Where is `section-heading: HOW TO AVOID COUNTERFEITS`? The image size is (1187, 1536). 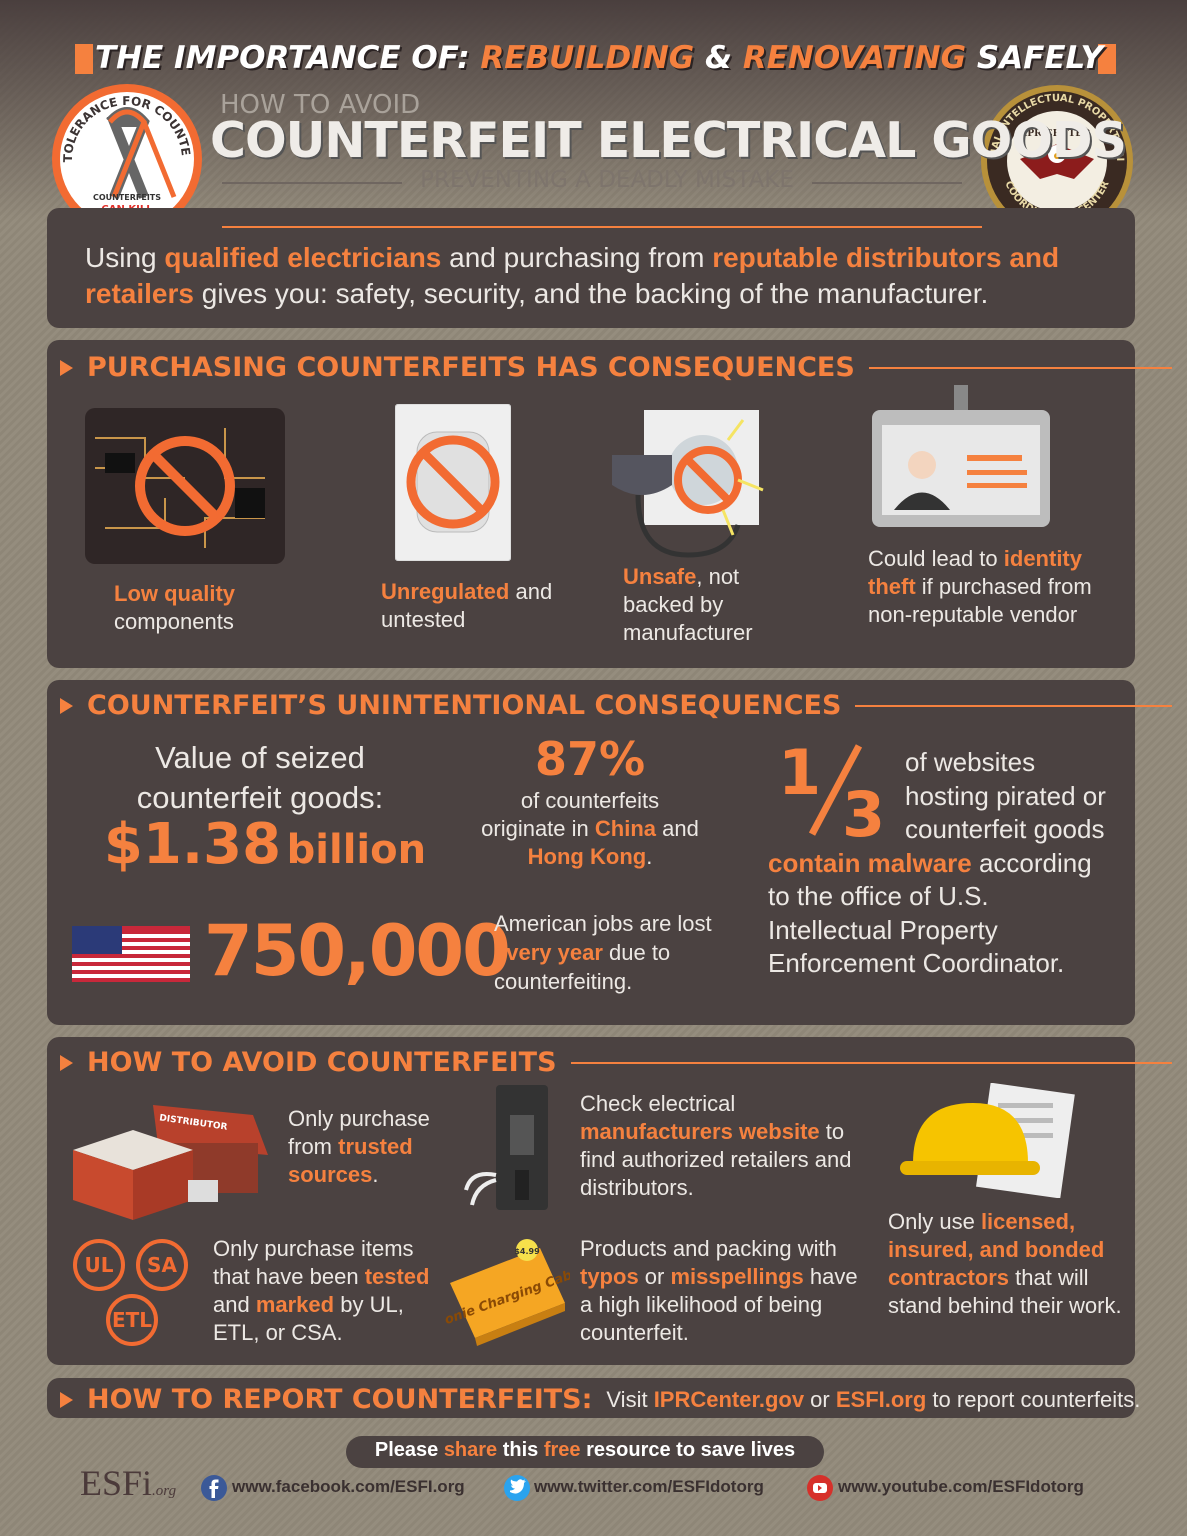
section-heading: HOW TO AVOID COUNTERFEITS is located at coordinates (616, 1062).